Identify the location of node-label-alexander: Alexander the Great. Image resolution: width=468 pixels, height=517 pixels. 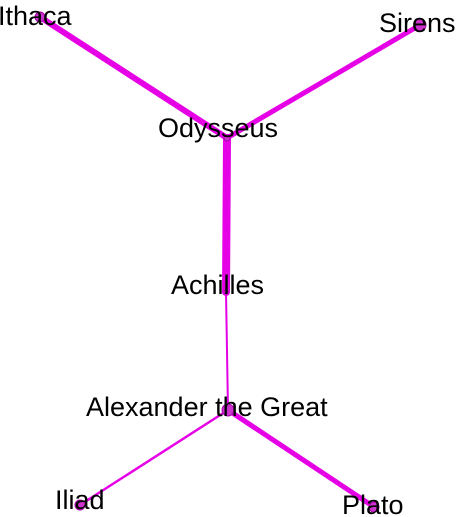
(207, 407).